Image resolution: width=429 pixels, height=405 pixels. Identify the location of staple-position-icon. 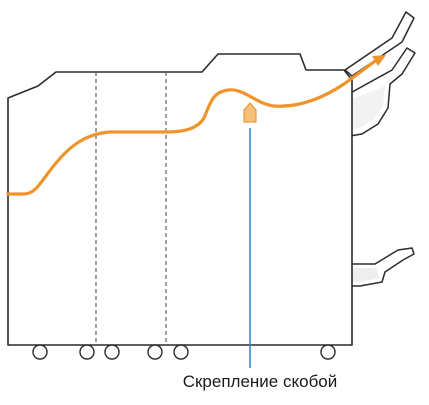
(250, 112).